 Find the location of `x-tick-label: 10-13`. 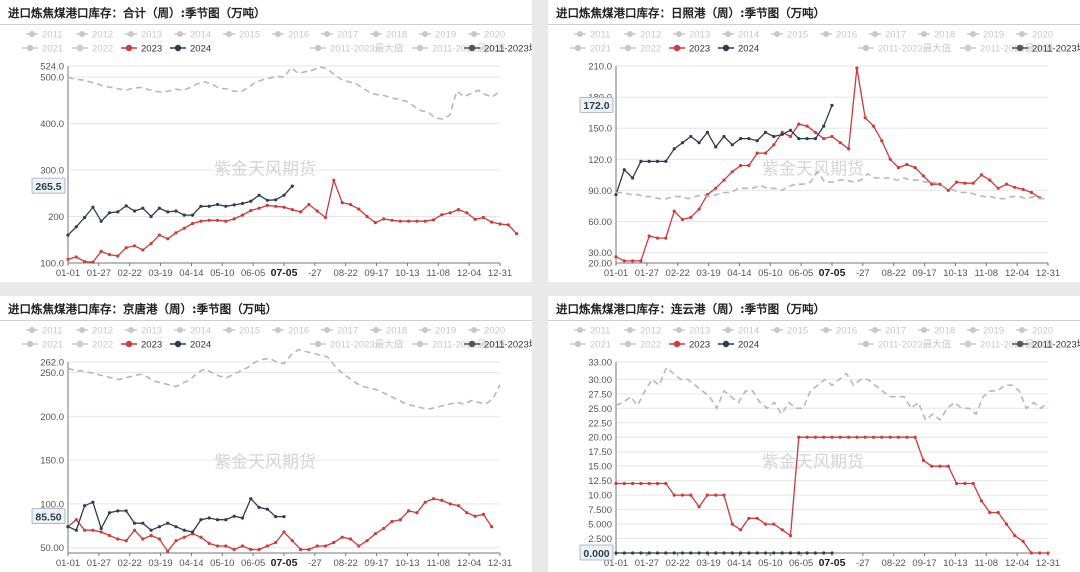

x-tick-label: 10-13 is located at coordinates (955, 273).